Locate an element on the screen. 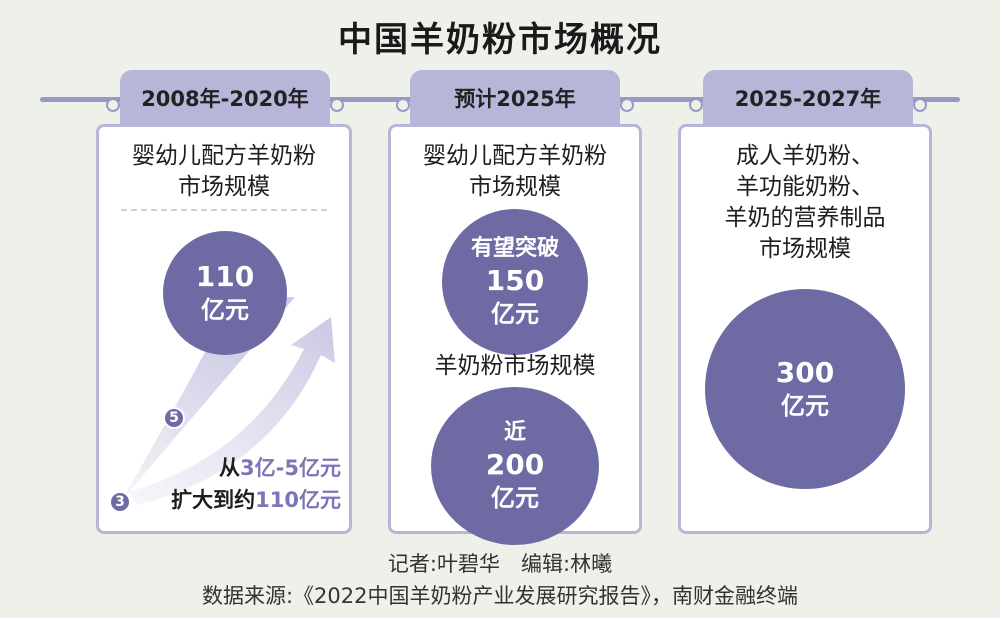 The image size is (1000, 618). circle-value: 150 is located at coordinates (515, 280).